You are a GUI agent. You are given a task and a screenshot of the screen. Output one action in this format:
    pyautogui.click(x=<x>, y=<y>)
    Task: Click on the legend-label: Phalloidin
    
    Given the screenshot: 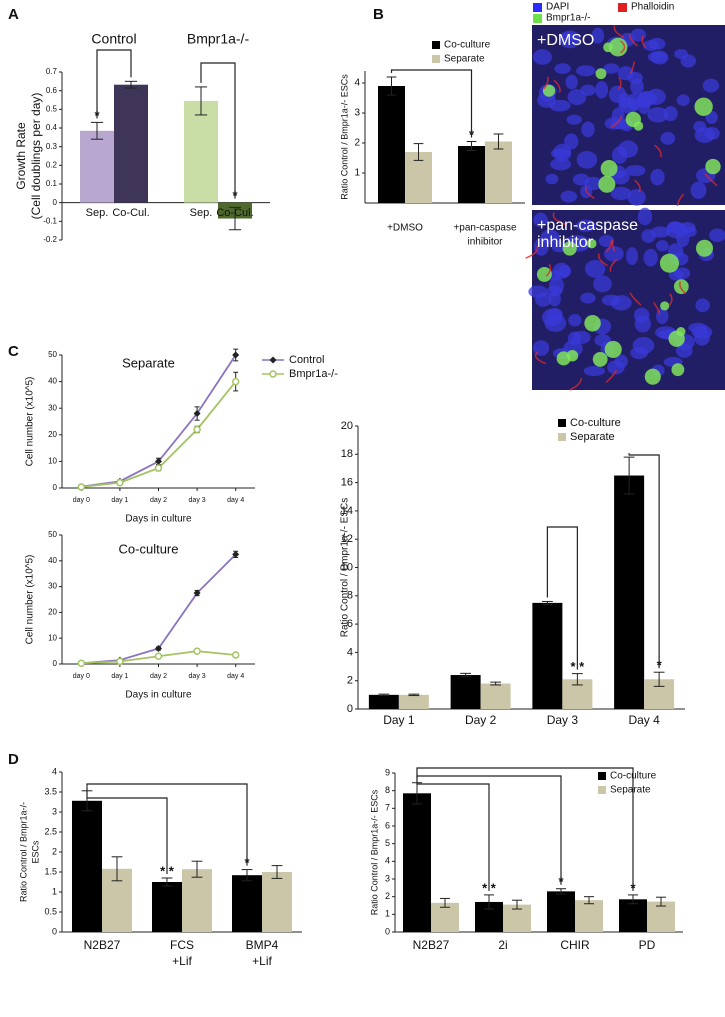 What is the action you would take?
    pyautogui.click(x=652, y=7)
    